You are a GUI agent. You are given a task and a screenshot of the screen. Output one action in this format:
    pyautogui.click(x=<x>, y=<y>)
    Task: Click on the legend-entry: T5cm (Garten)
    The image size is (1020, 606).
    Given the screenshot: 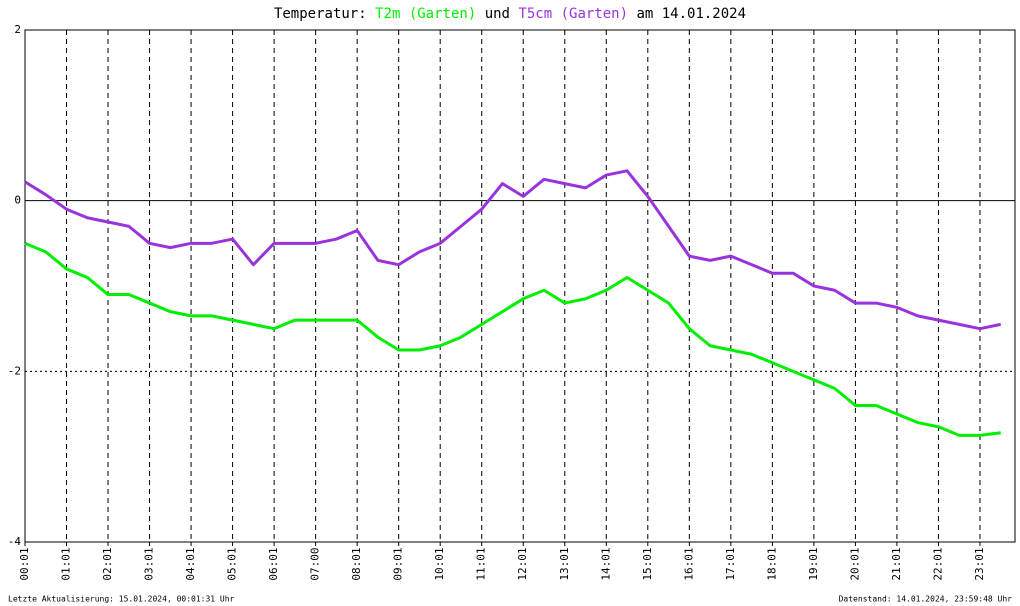 What is the action you would take?
    pyautogui.click(x=573, y=14)
    